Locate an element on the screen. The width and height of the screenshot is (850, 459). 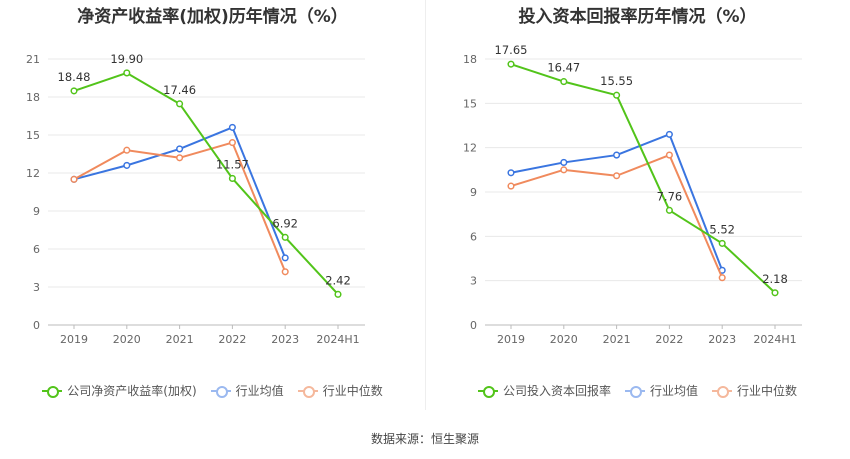
legend-item-company-roe: 公司净资产收益率(加权) is located at coordinates (119, 390).